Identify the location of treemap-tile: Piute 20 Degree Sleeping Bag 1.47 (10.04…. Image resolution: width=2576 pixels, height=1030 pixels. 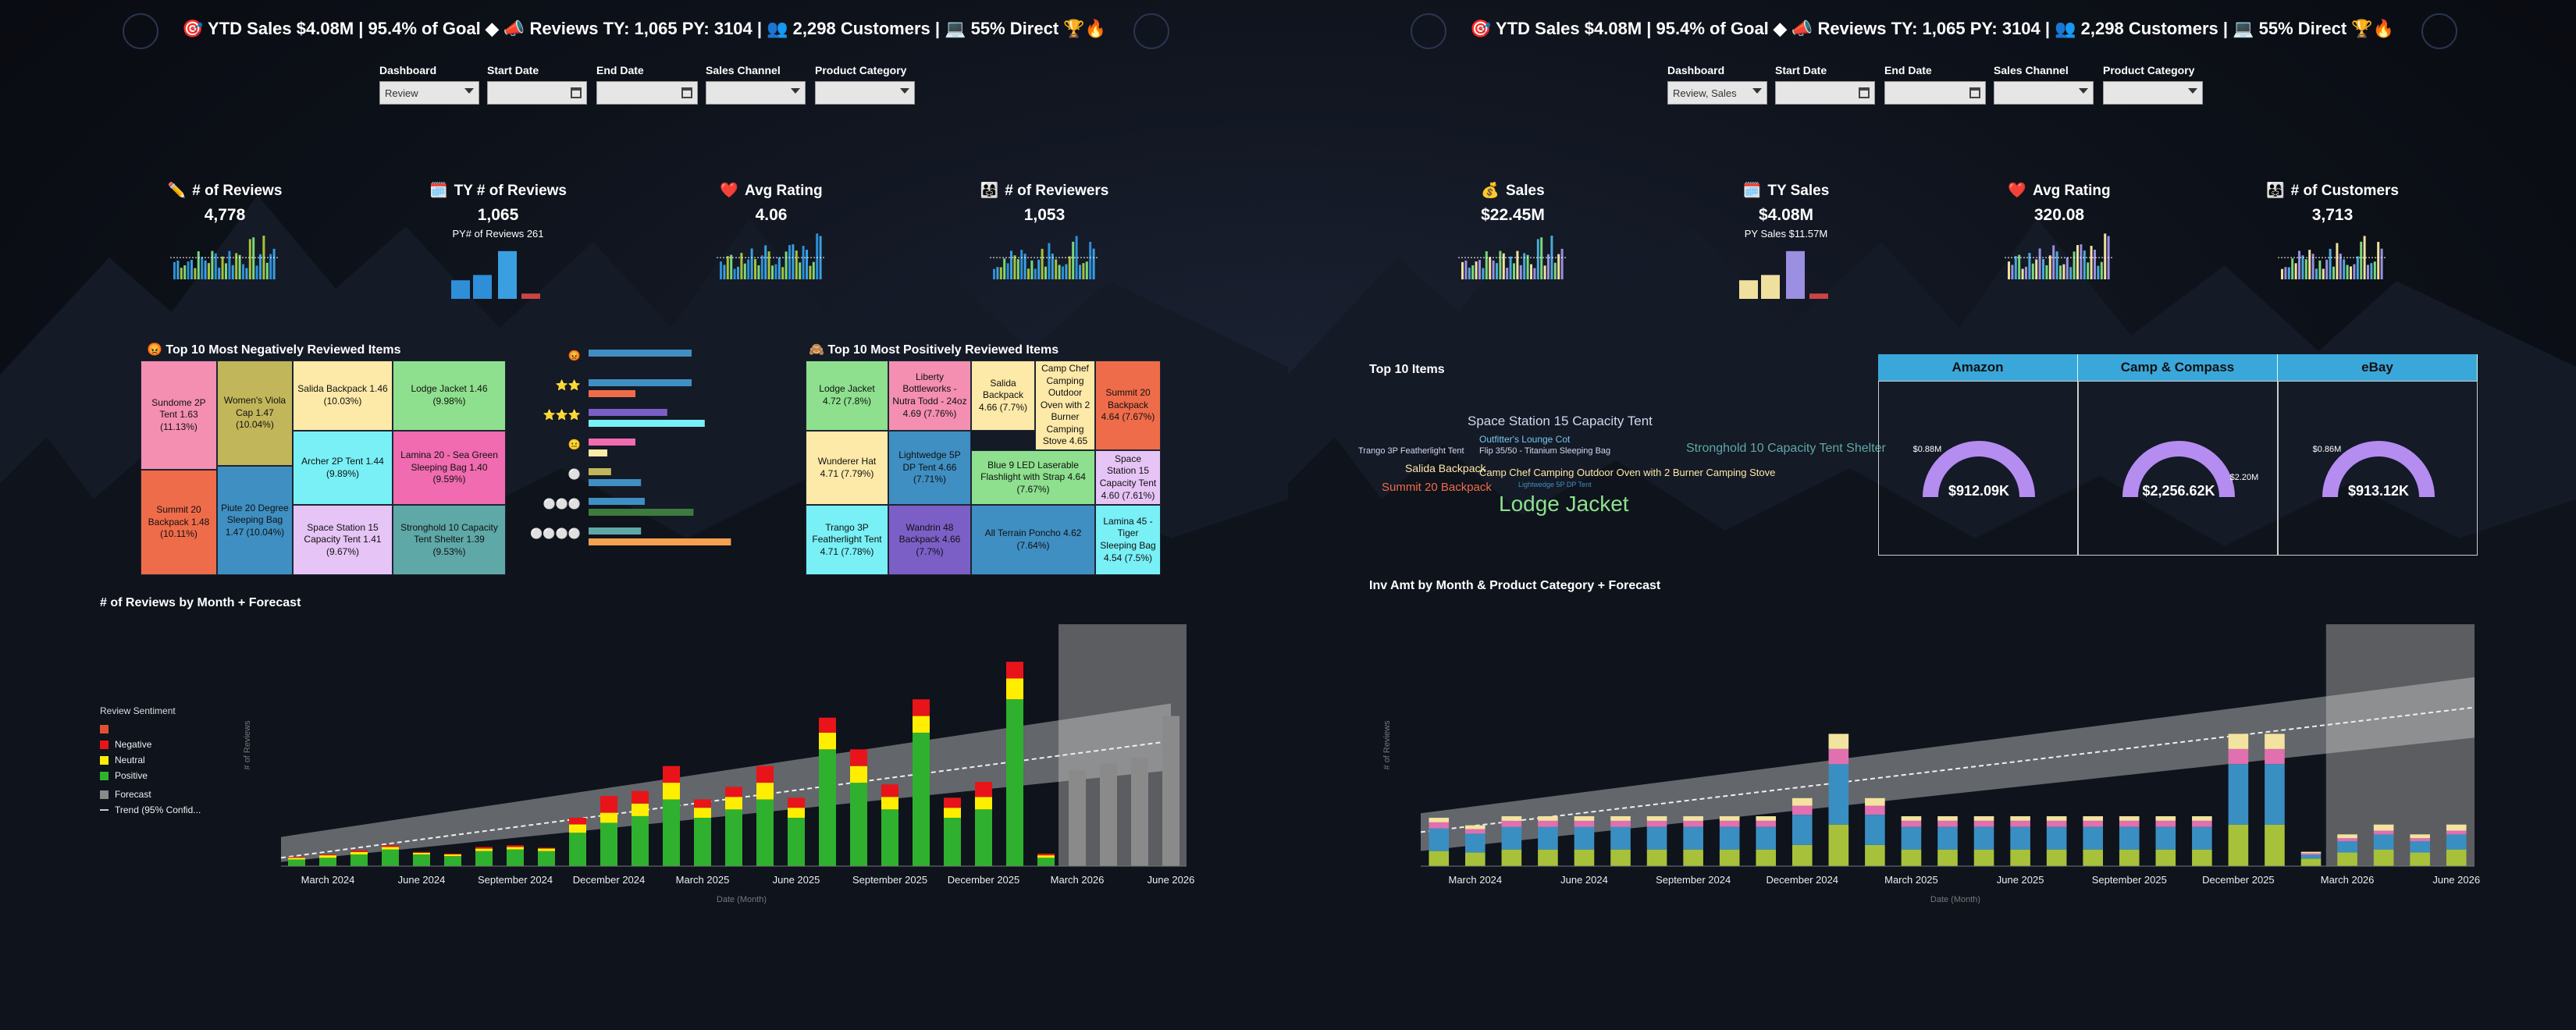
(255, 520).